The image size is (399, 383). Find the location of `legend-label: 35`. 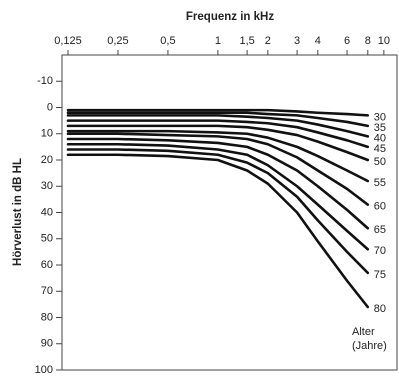

legend-label: 35 is located at coordinates (380, 128).